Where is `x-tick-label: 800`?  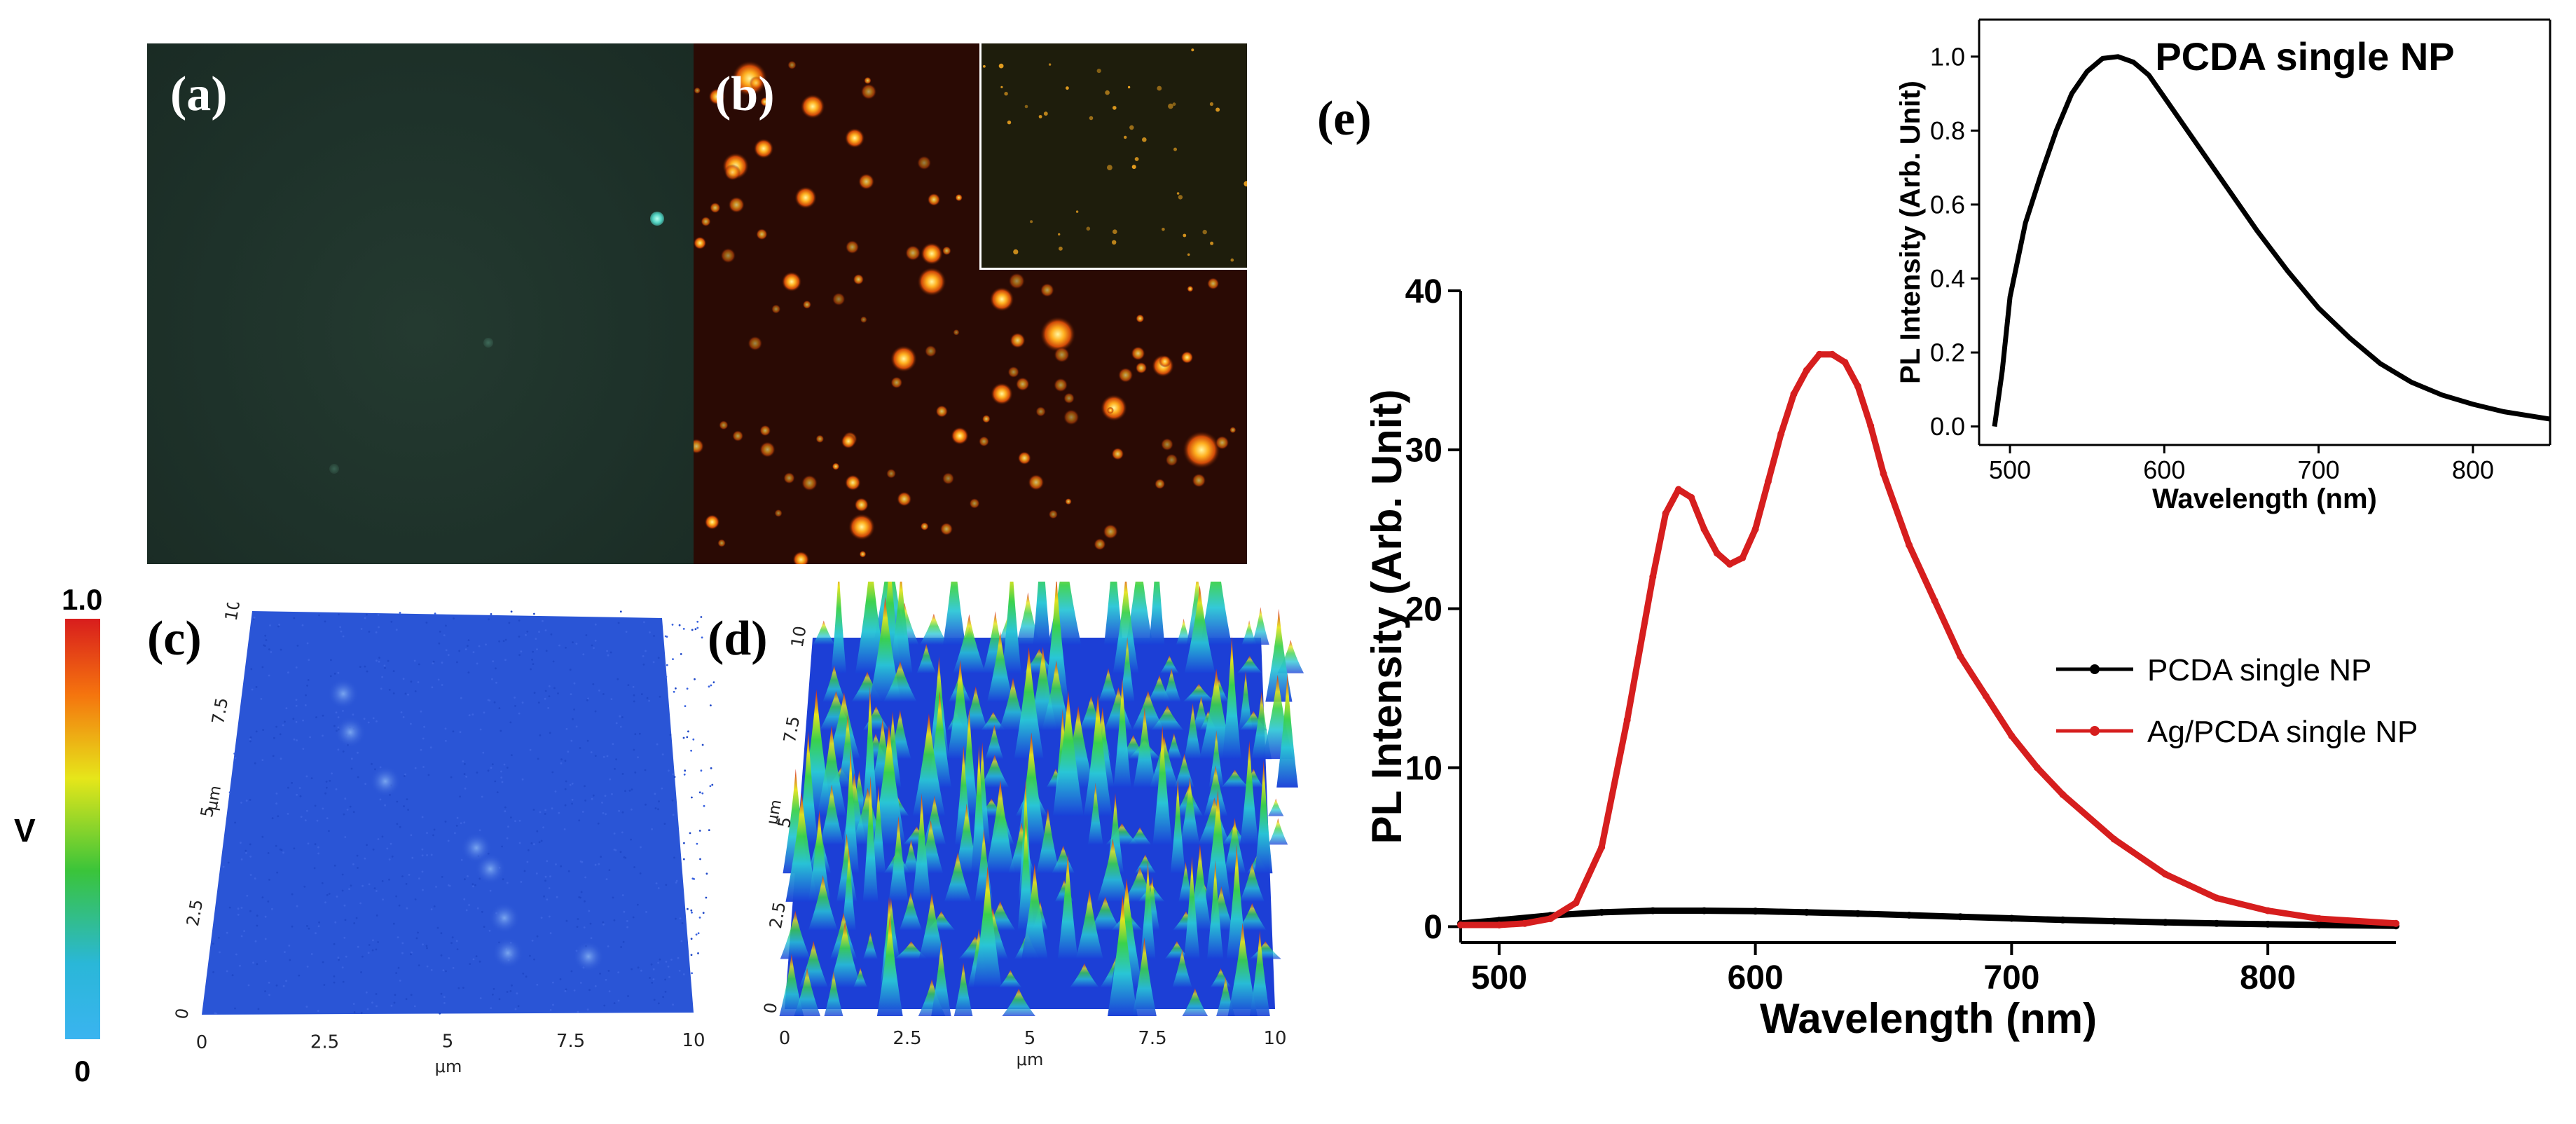 x-tick-label: 800 is located at coordinates (2268, 977).